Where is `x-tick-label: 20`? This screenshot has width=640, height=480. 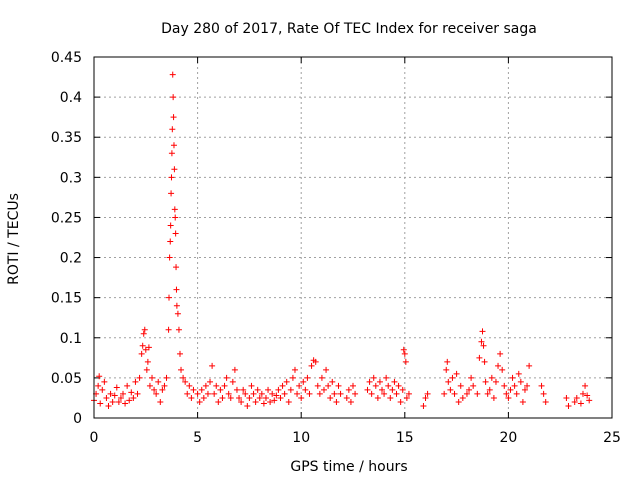 x-tick-label: 20 is located at coordinates (508, 438).